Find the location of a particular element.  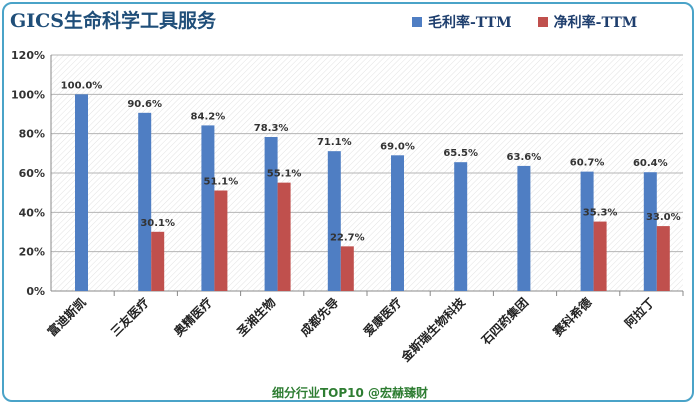

legend-item-gross-margin: 毛利率-TTM is located at coordinates (462, 22).